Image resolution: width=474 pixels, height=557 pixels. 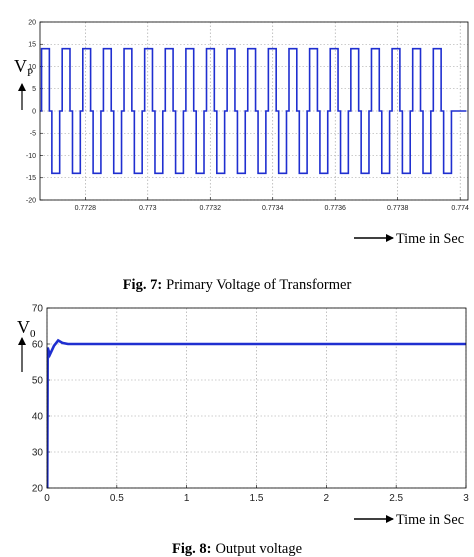 What do you see at coordinates (273, 208) in the screenshot?
I see `x-tick-label: 0.7734` at bounding box center [273, 208].